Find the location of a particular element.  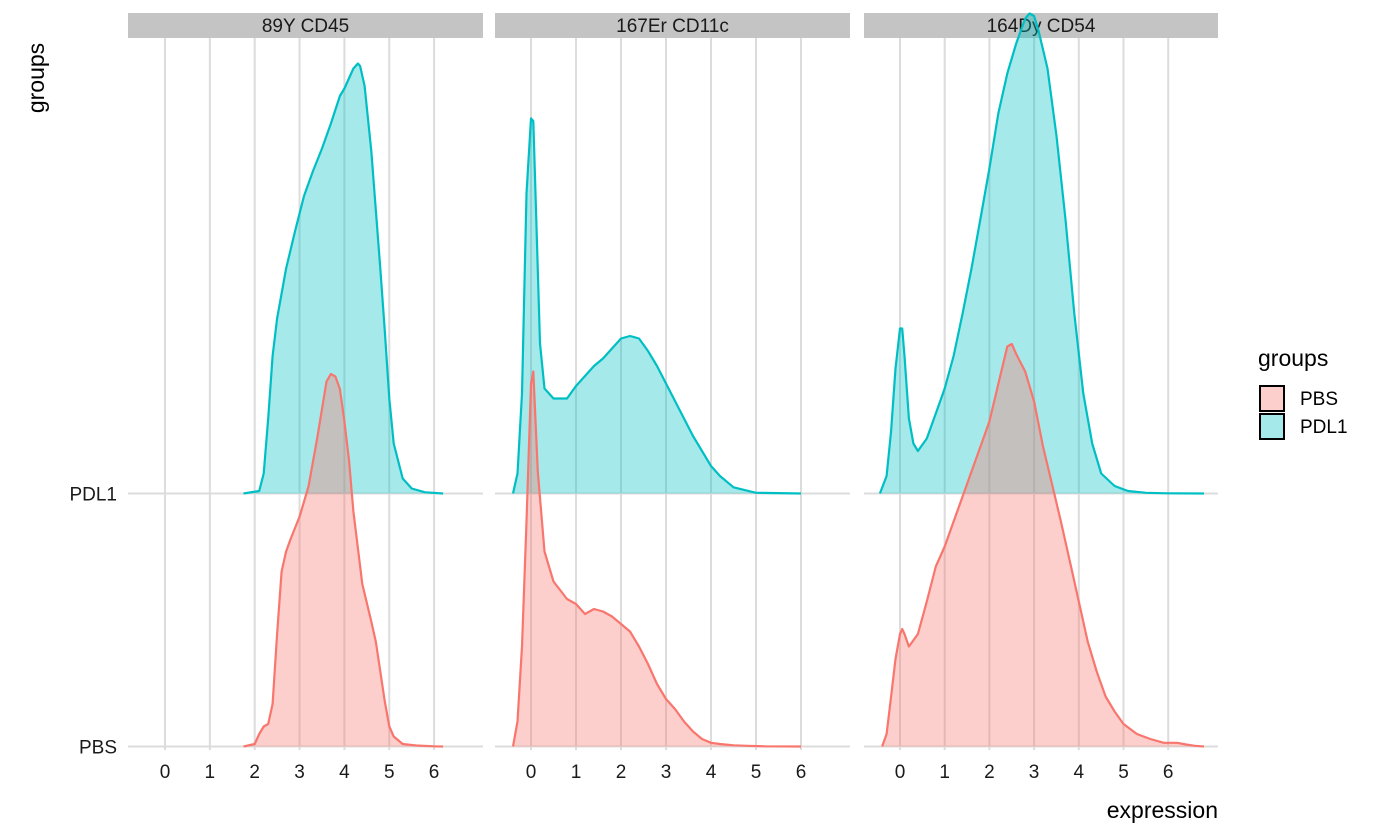

facet-strip-label: 167Er CD11c is located at coordinates (672, 26).